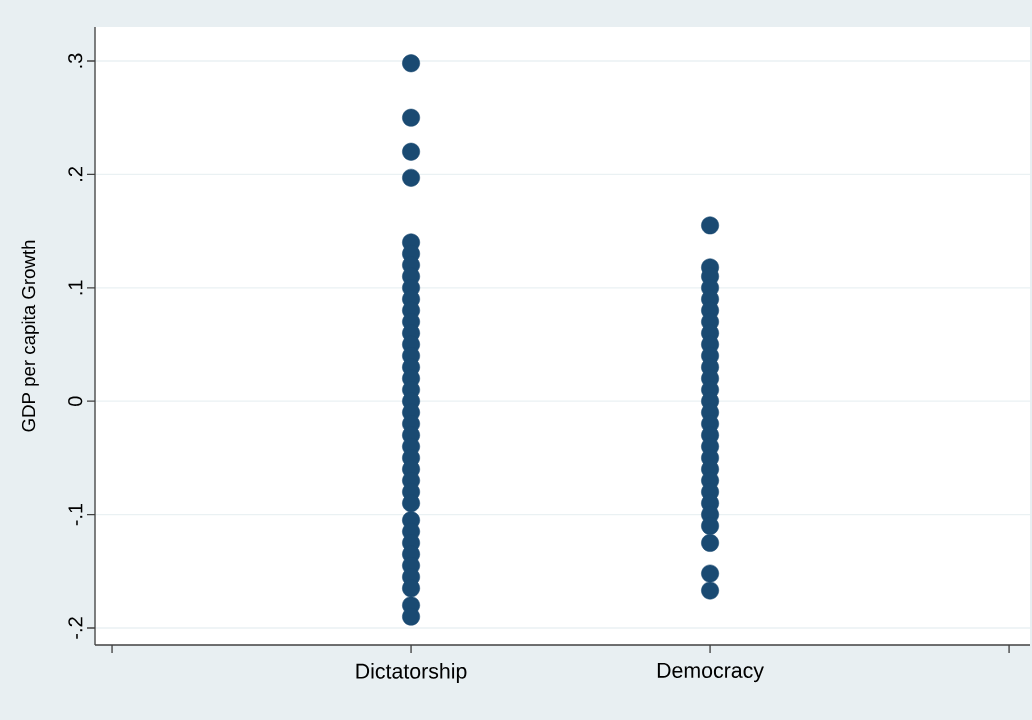 The height and width of the screenshot is (720, 1032). I want to click on y-tick-label: .2, so click(75, 174).